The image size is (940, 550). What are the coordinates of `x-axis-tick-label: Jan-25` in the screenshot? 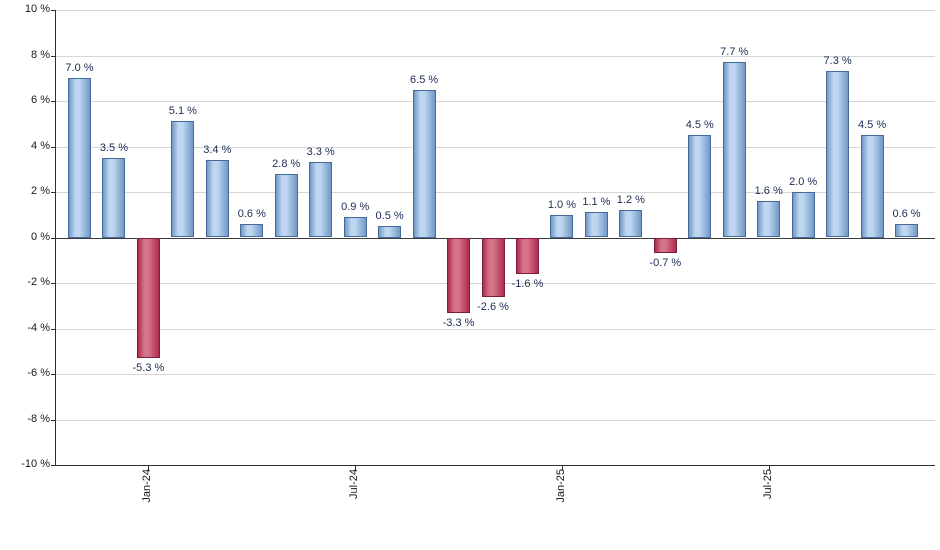 It's located at (560, 486).